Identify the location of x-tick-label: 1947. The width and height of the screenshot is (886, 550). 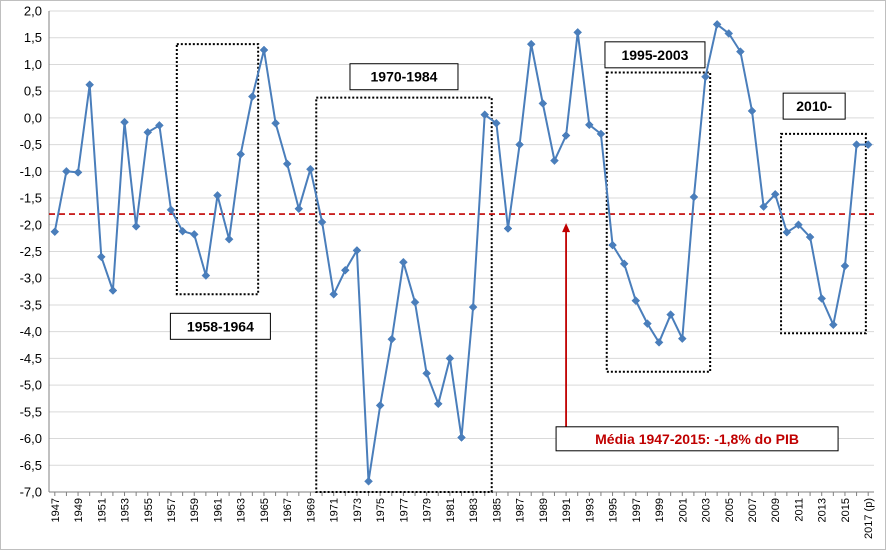
(56, 510).